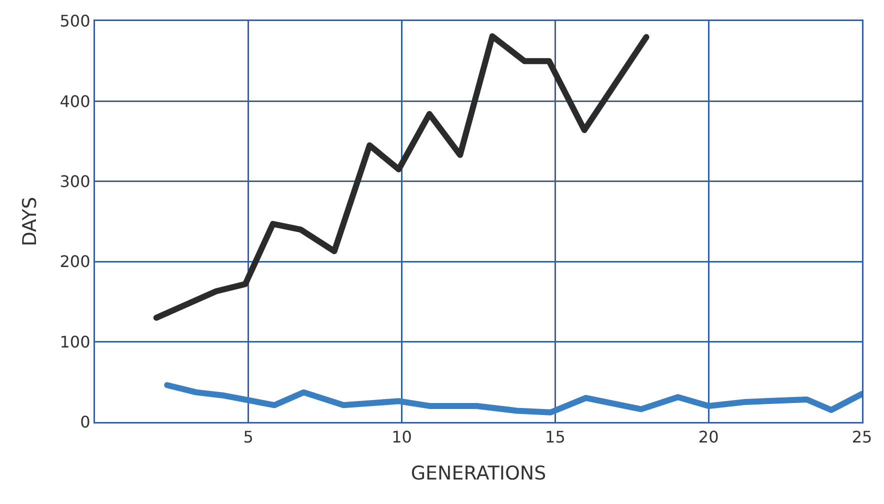 The width and height of the screenshot is (884, 504). What do you see at coordinates (75, 342) in the screenshot?
I see `y-tick-label: 100` at bounding box center [75, 342].